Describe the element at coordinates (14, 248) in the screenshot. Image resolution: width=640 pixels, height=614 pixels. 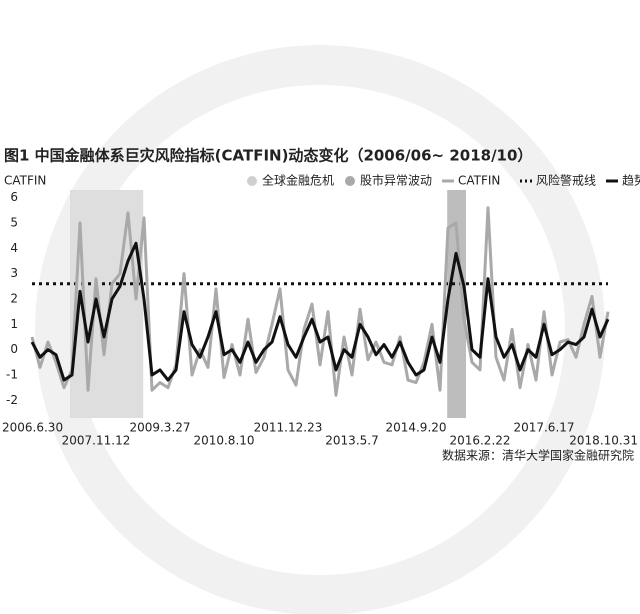
I see `y-tick-label: 4` at that location.